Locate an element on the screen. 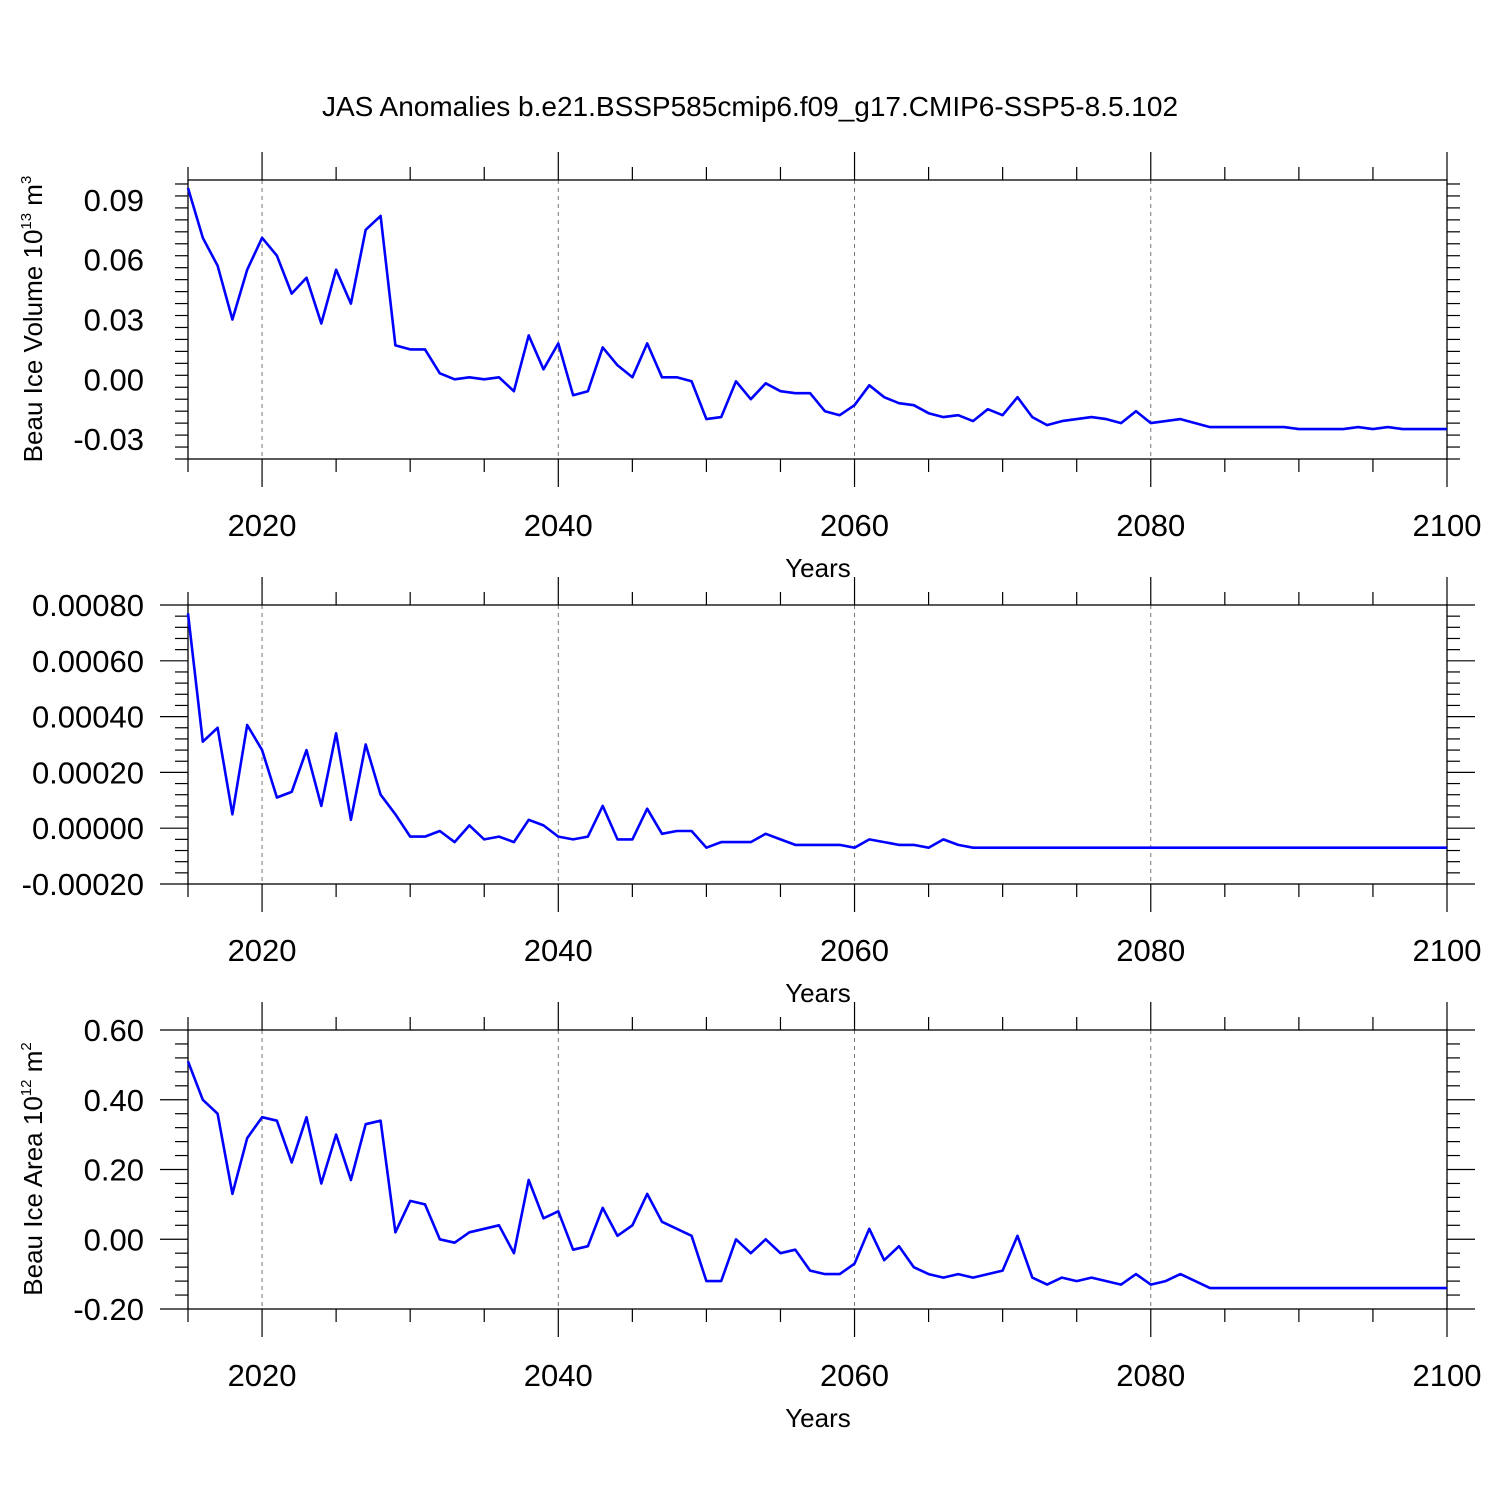 The image size is (1500, 1500). y-tick-label: -0.20 is located at coordinates (108, 1309).